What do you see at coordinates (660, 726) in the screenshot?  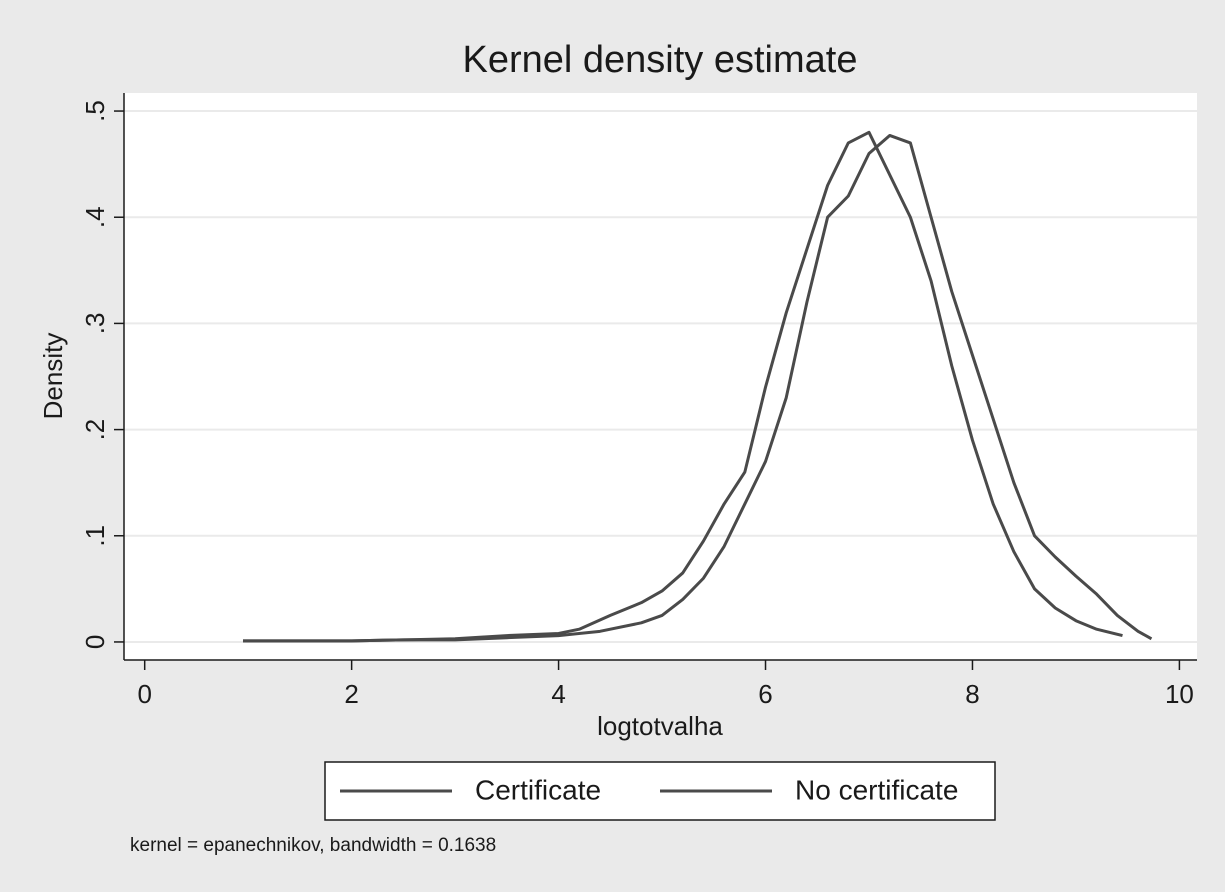 I see `x-axis-label: logtotvalha` at bounding box center [660, 726].